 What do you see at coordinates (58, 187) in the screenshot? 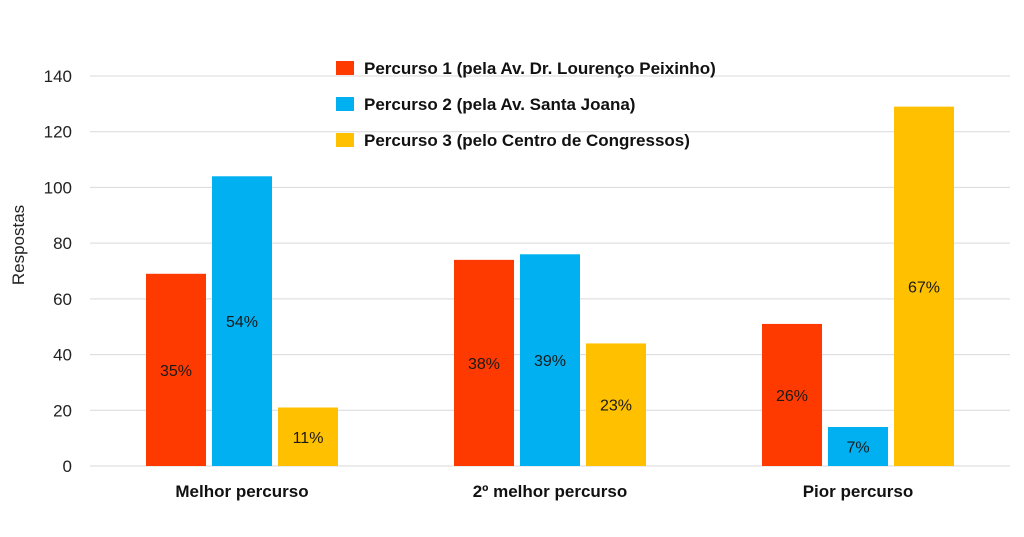
I see `y-tick-label: 100` at bounding box center [58, 187].